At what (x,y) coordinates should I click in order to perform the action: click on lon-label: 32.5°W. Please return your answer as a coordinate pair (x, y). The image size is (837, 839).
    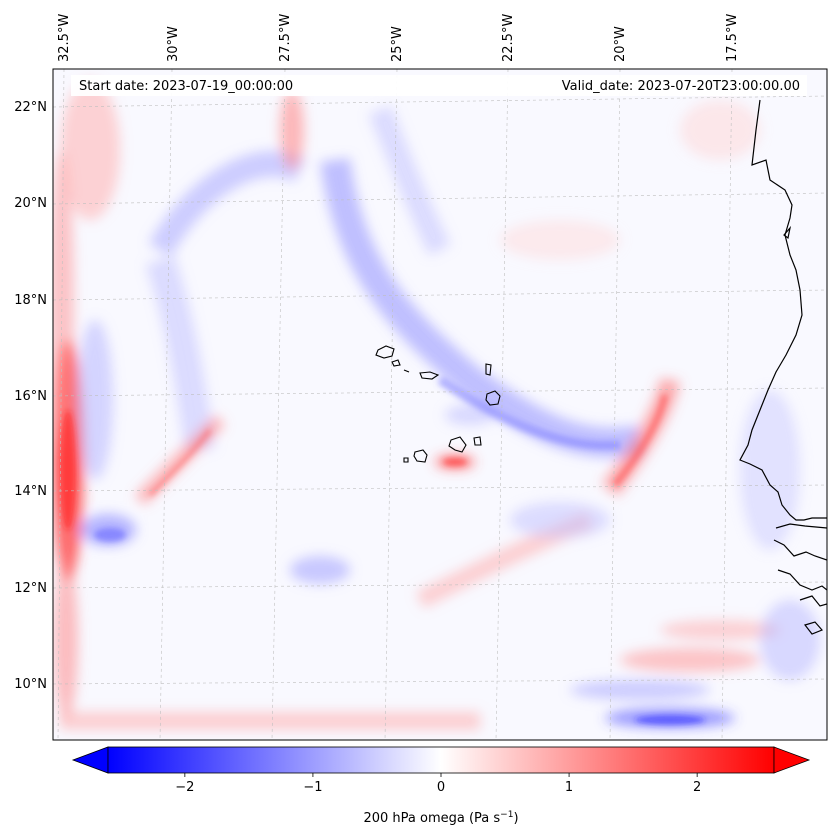
    Looking at the image, I should click on (64, 38).